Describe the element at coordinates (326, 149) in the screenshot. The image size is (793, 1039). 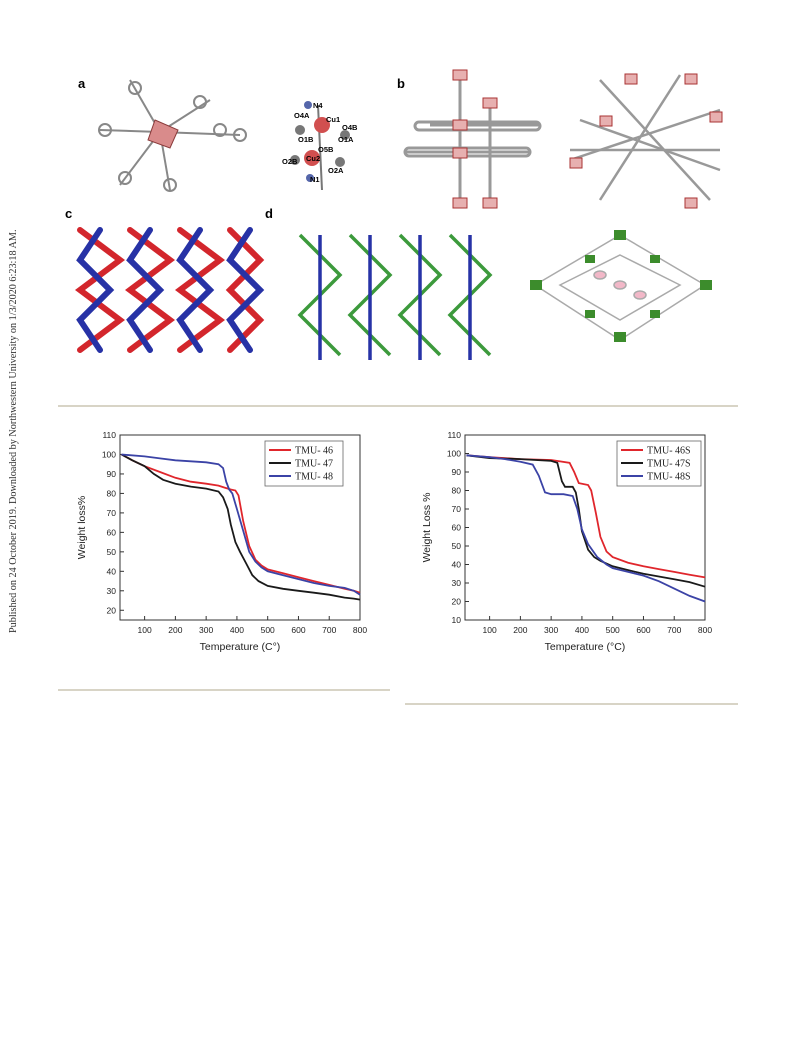
I see `atom-label-o5b: O5B` at that location.